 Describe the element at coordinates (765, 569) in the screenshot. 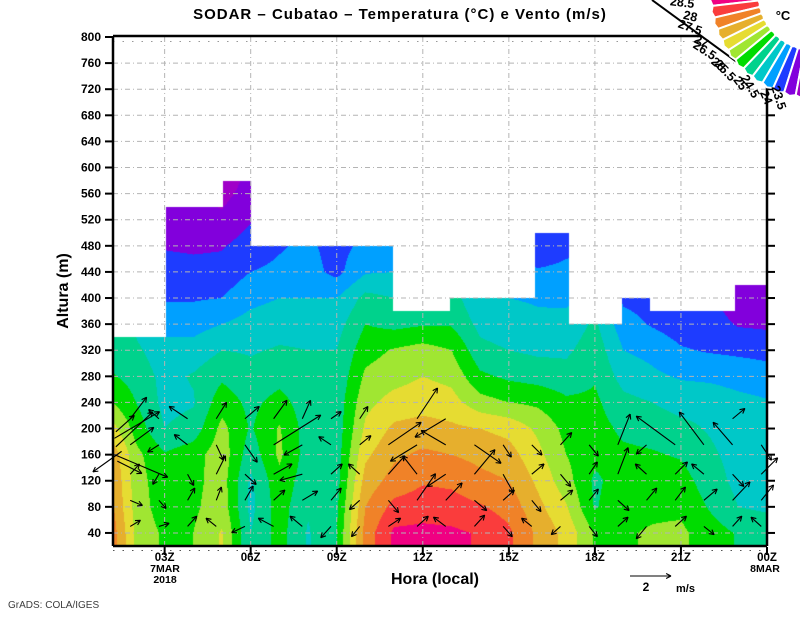

I see `end-date-label: 8MAR` at that location.